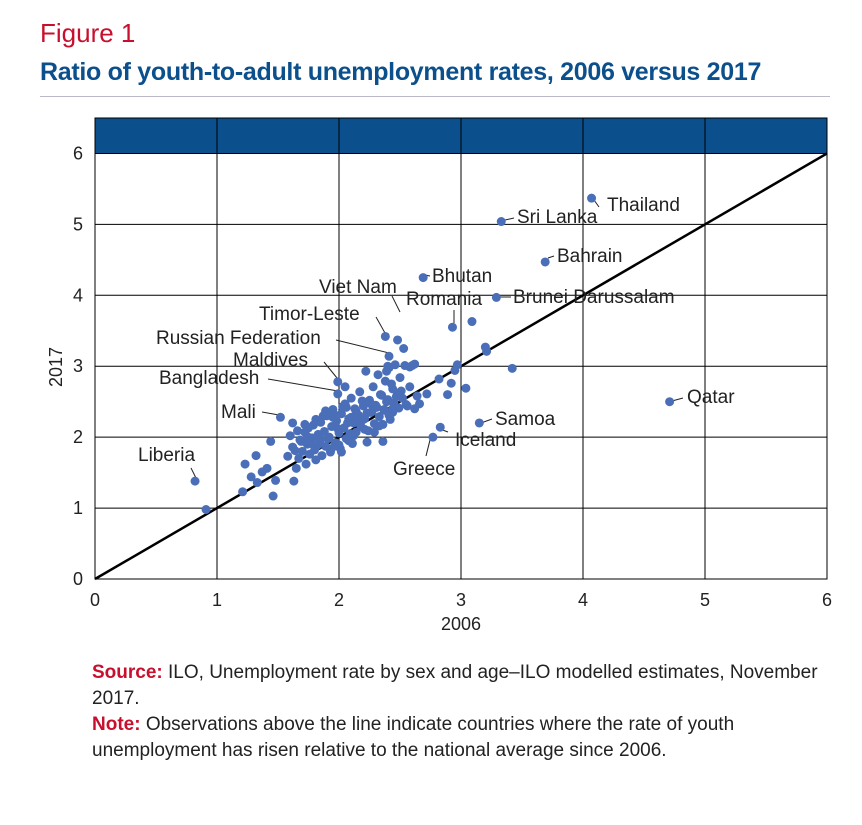  I want to click on x-axis-label: 2006, so click(461, 624).